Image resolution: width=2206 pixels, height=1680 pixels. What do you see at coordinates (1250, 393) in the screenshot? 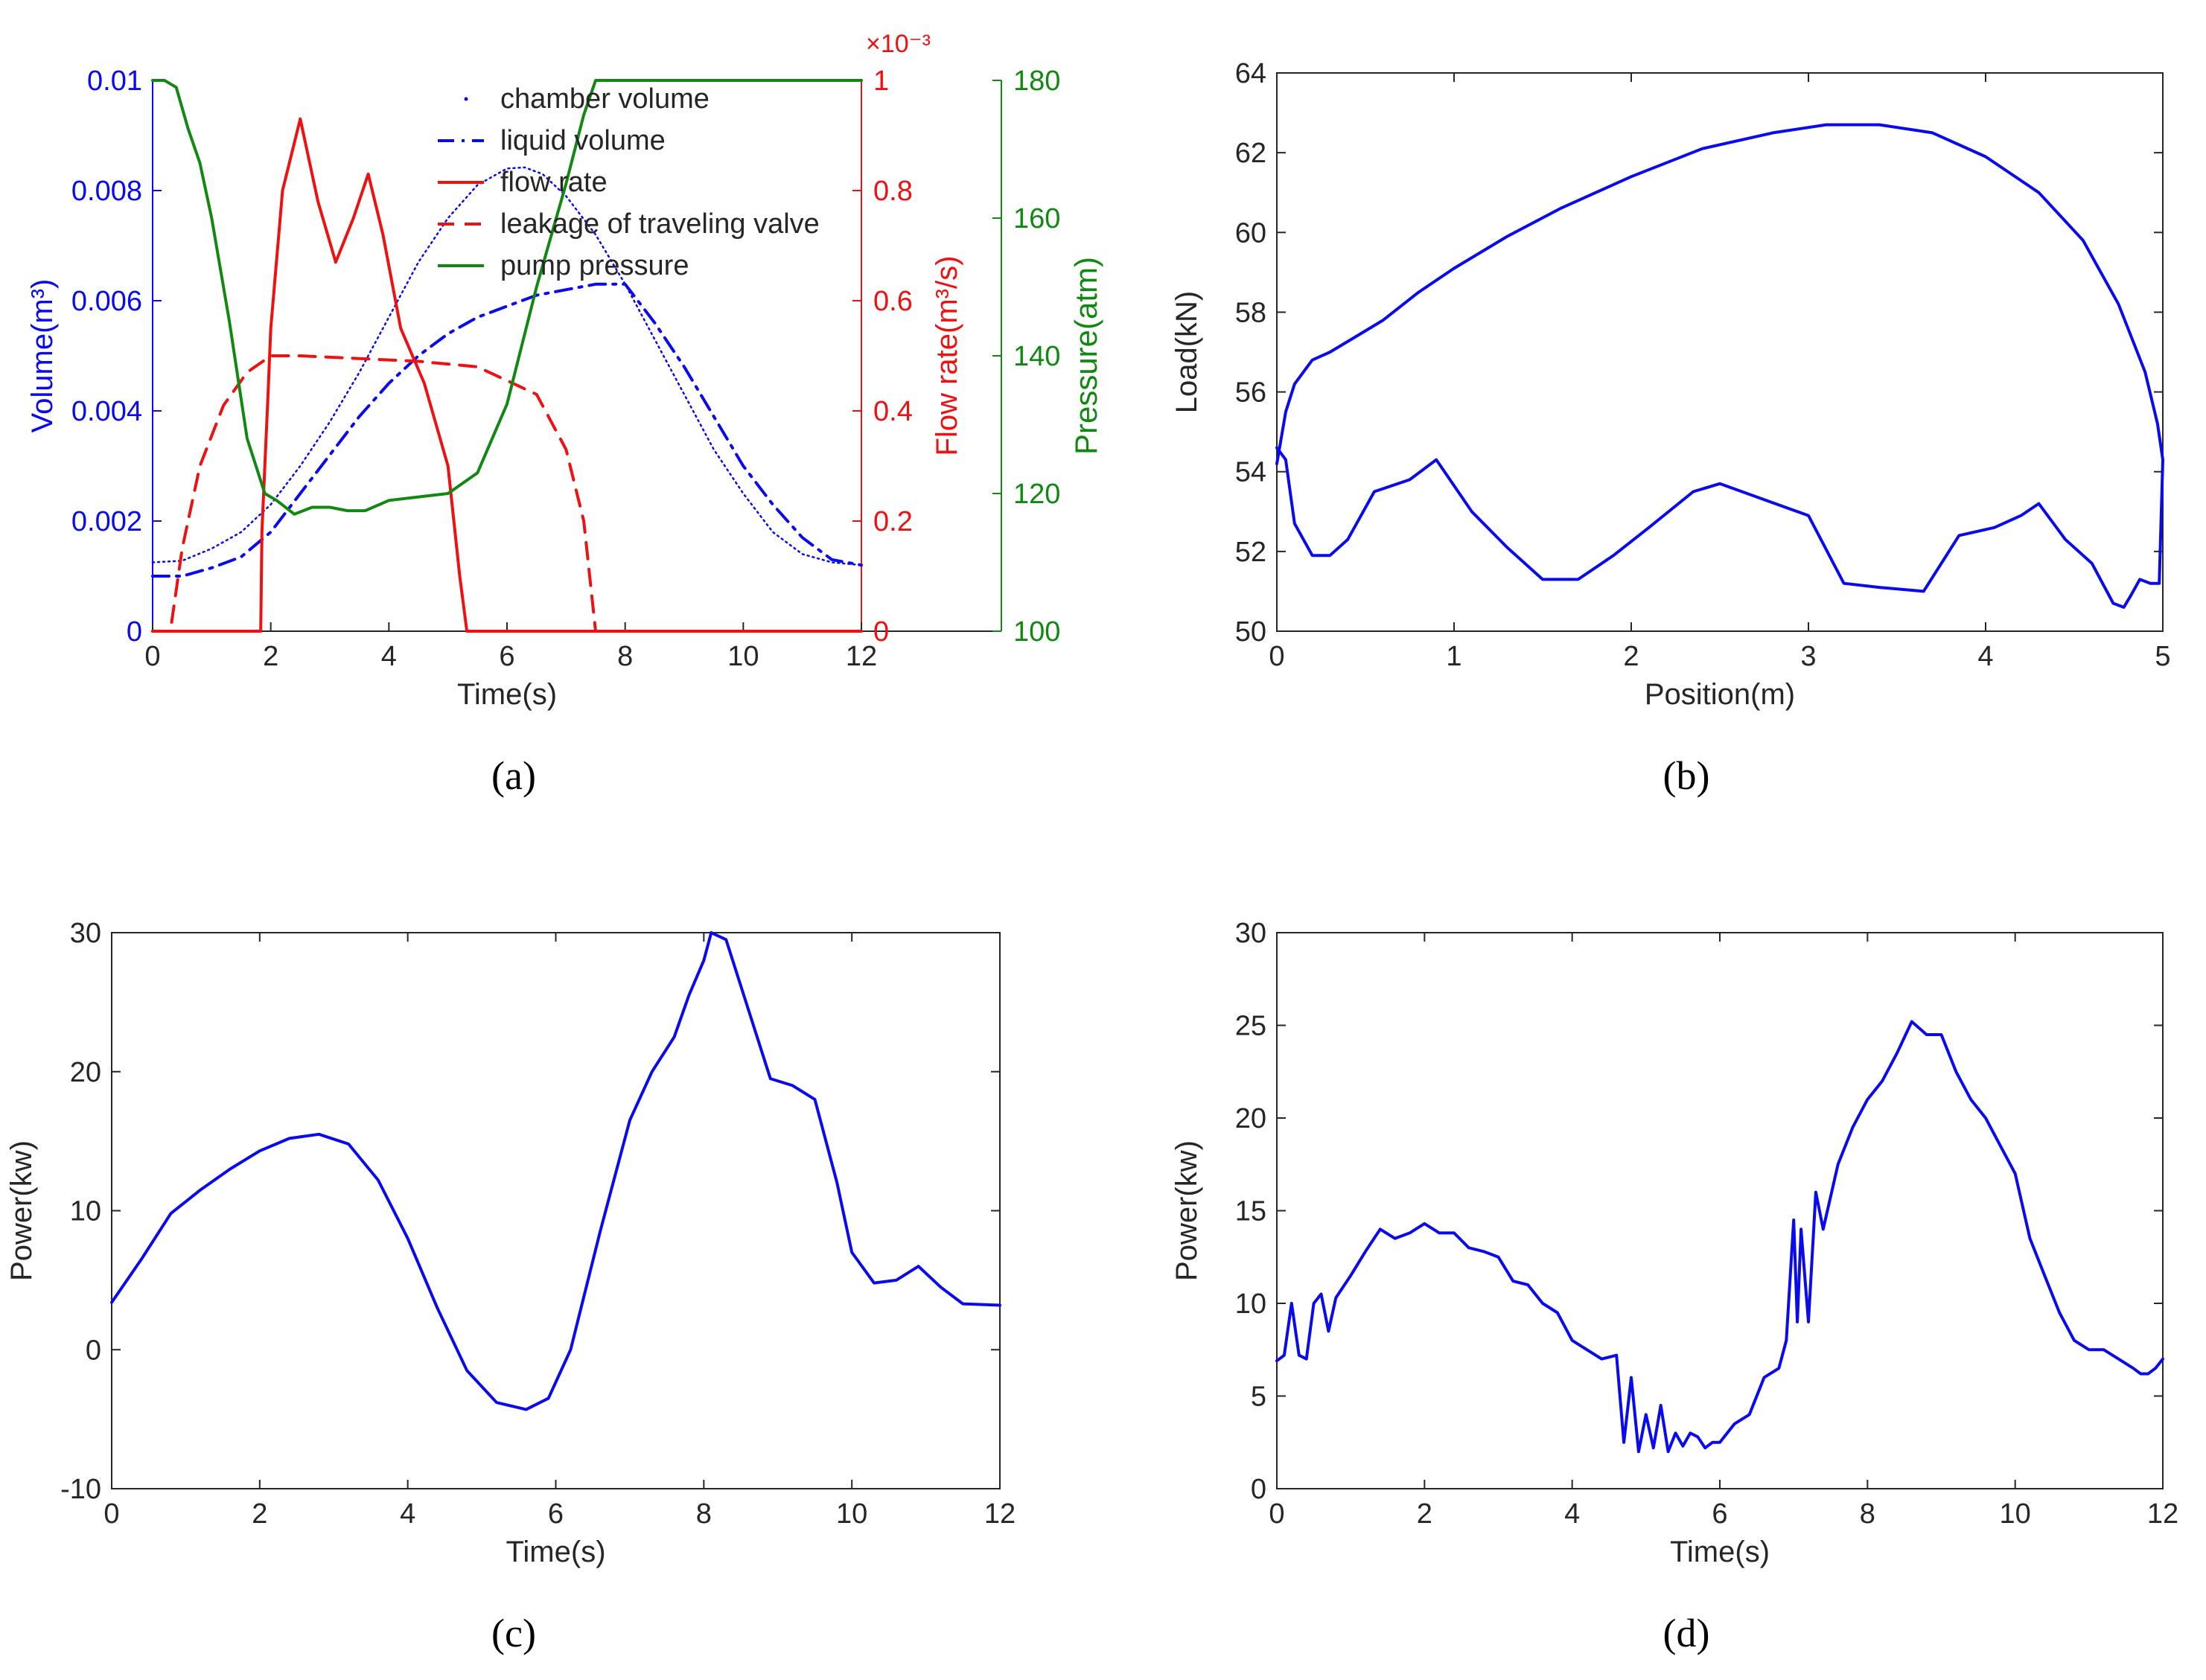
I see `y-tick-label: 56` at bounding box center [1250, 393].